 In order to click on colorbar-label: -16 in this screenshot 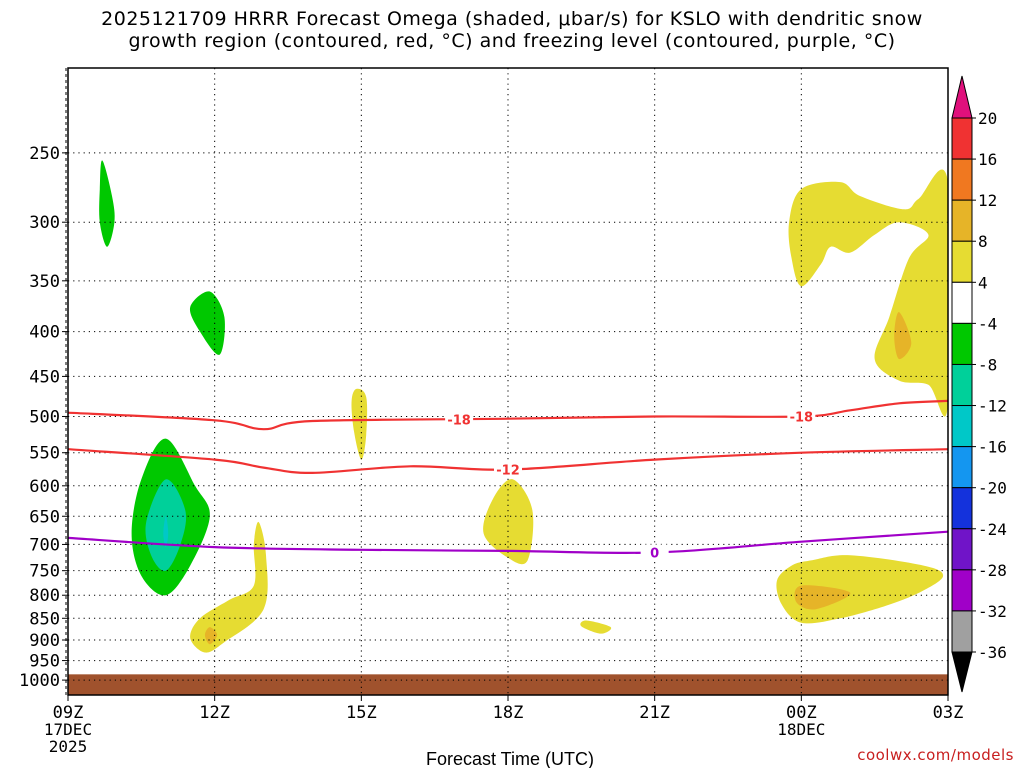, I will do `click(992, 447)`.